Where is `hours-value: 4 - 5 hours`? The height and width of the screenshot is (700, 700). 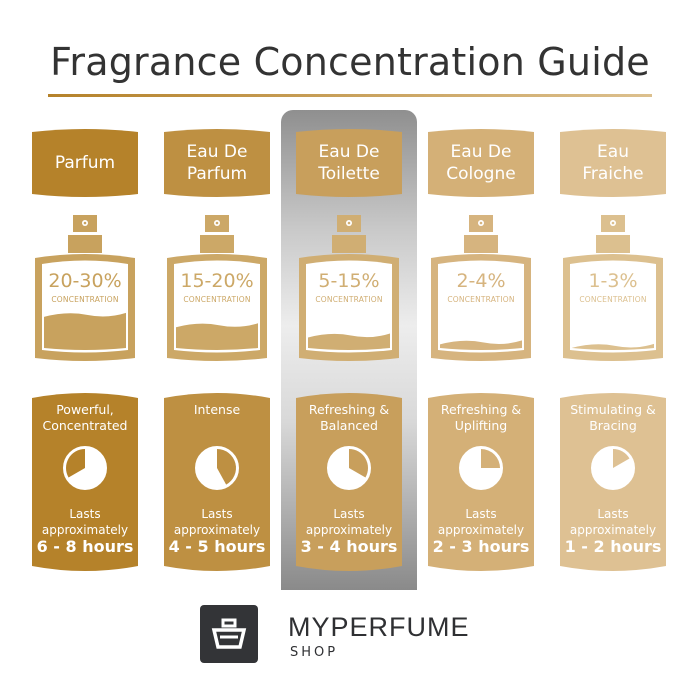
hours-value: 4 - 5 hours is located at coordinates (217, 546).